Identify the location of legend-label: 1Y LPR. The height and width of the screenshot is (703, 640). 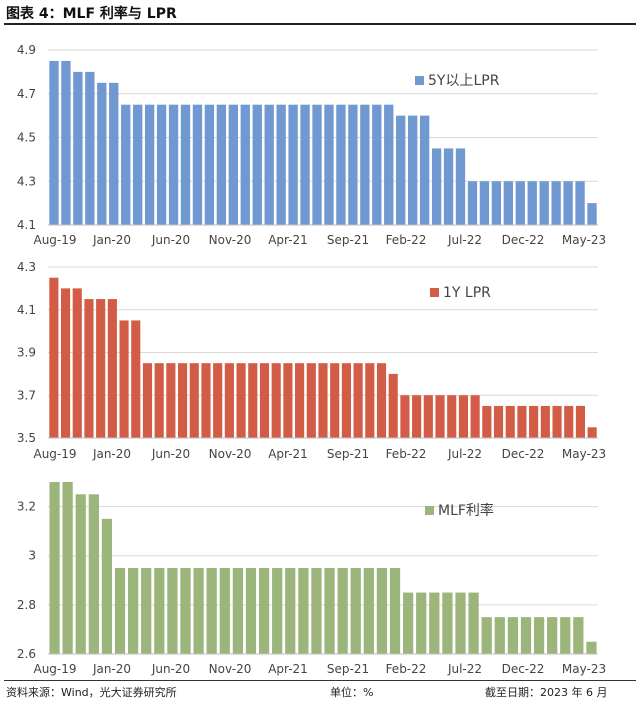
(467, 293).